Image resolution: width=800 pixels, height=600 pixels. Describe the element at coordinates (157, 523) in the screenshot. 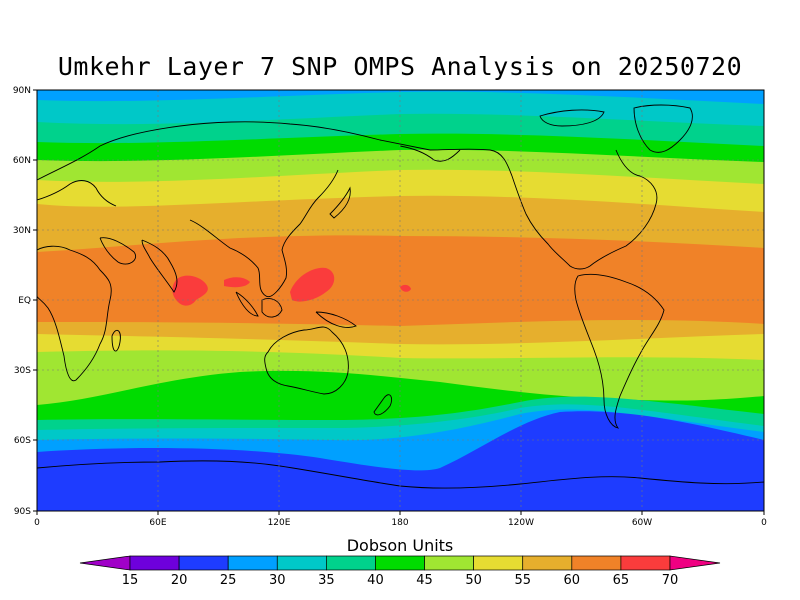

I see `lon-label-60e: 60E` at that location.